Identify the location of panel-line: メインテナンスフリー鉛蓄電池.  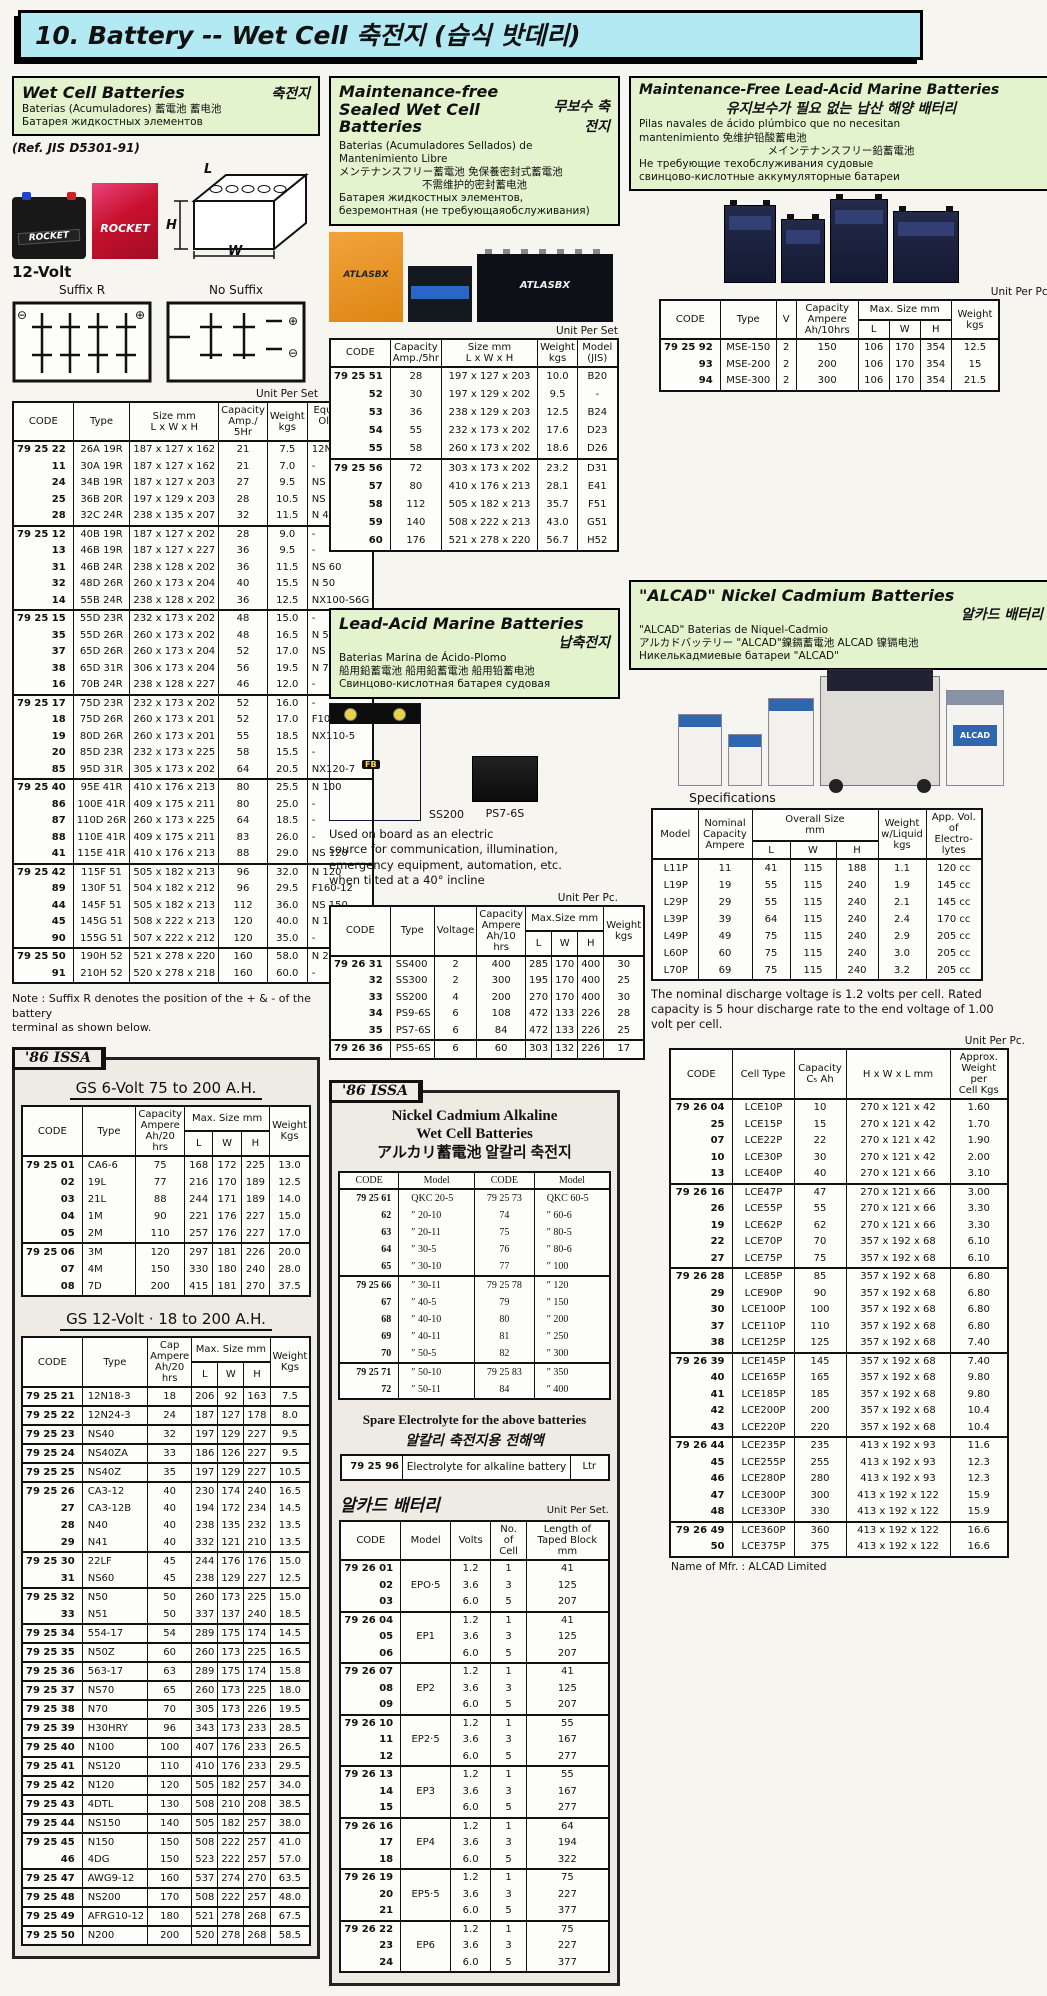
(841, 150).